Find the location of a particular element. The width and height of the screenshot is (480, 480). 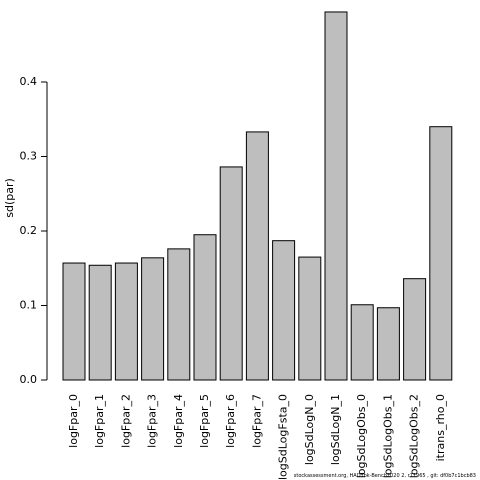

y-tick-label: 0.2 is located at coordinates (29, 230).